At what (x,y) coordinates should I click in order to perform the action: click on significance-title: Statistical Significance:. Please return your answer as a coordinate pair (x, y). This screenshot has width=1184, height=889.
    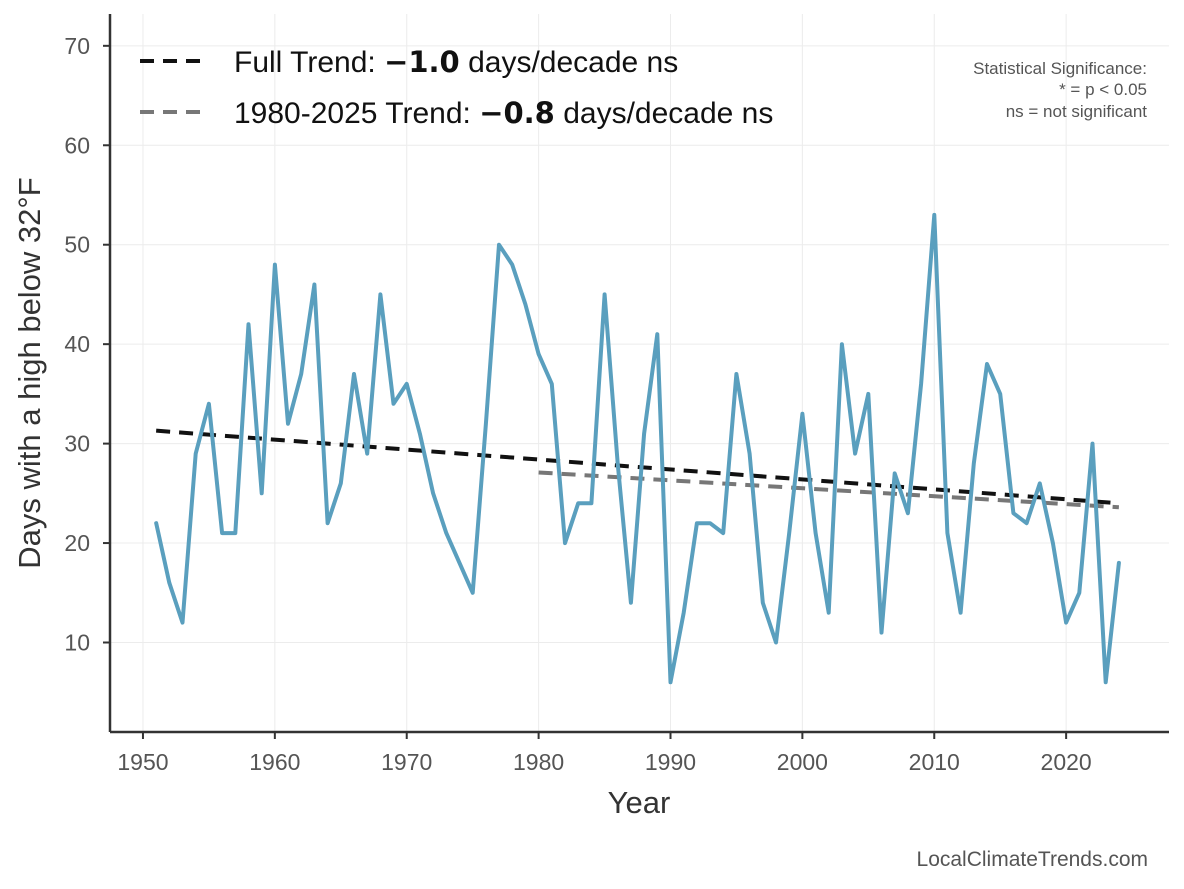
    Looking at the image, I should click on (1060, 68).